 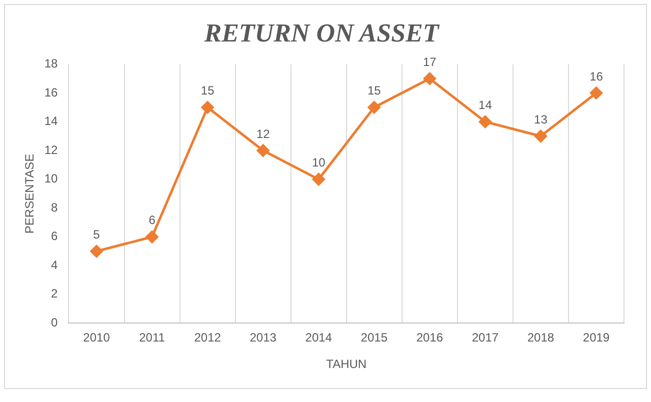 What do you see at coordinates (596, 337) in the screenshot?
I see `x-tick-label: 2019` at bounding box center [596, 337].